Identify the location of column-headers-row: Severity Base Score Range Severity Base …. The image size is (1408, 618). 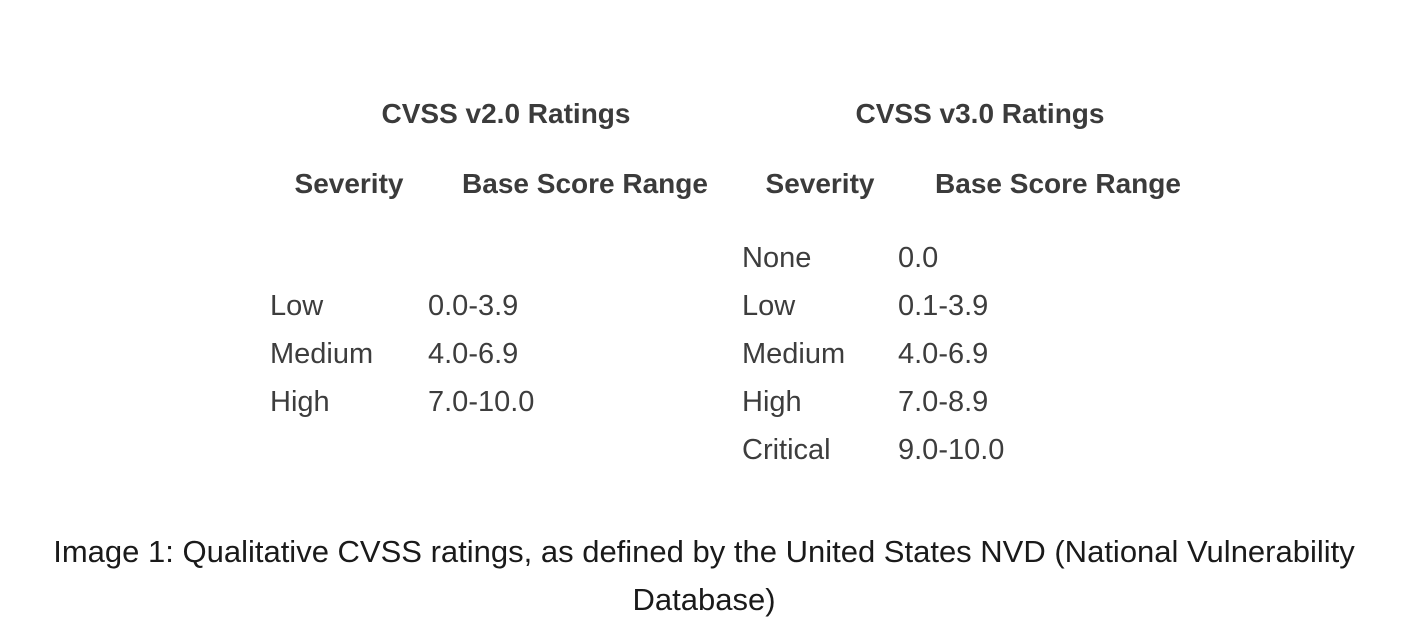
(744, 202).